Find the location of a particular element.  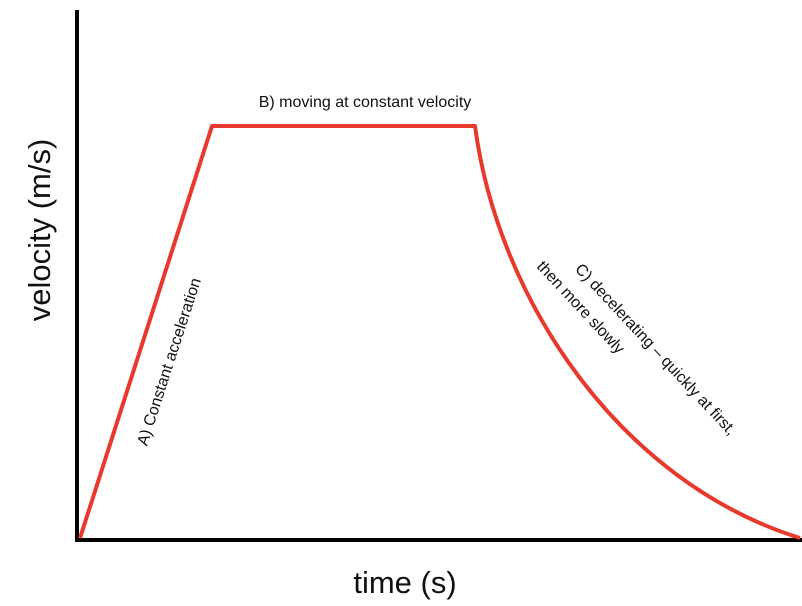

x-axis-label: time (s) is located at coordinates (404, 582).